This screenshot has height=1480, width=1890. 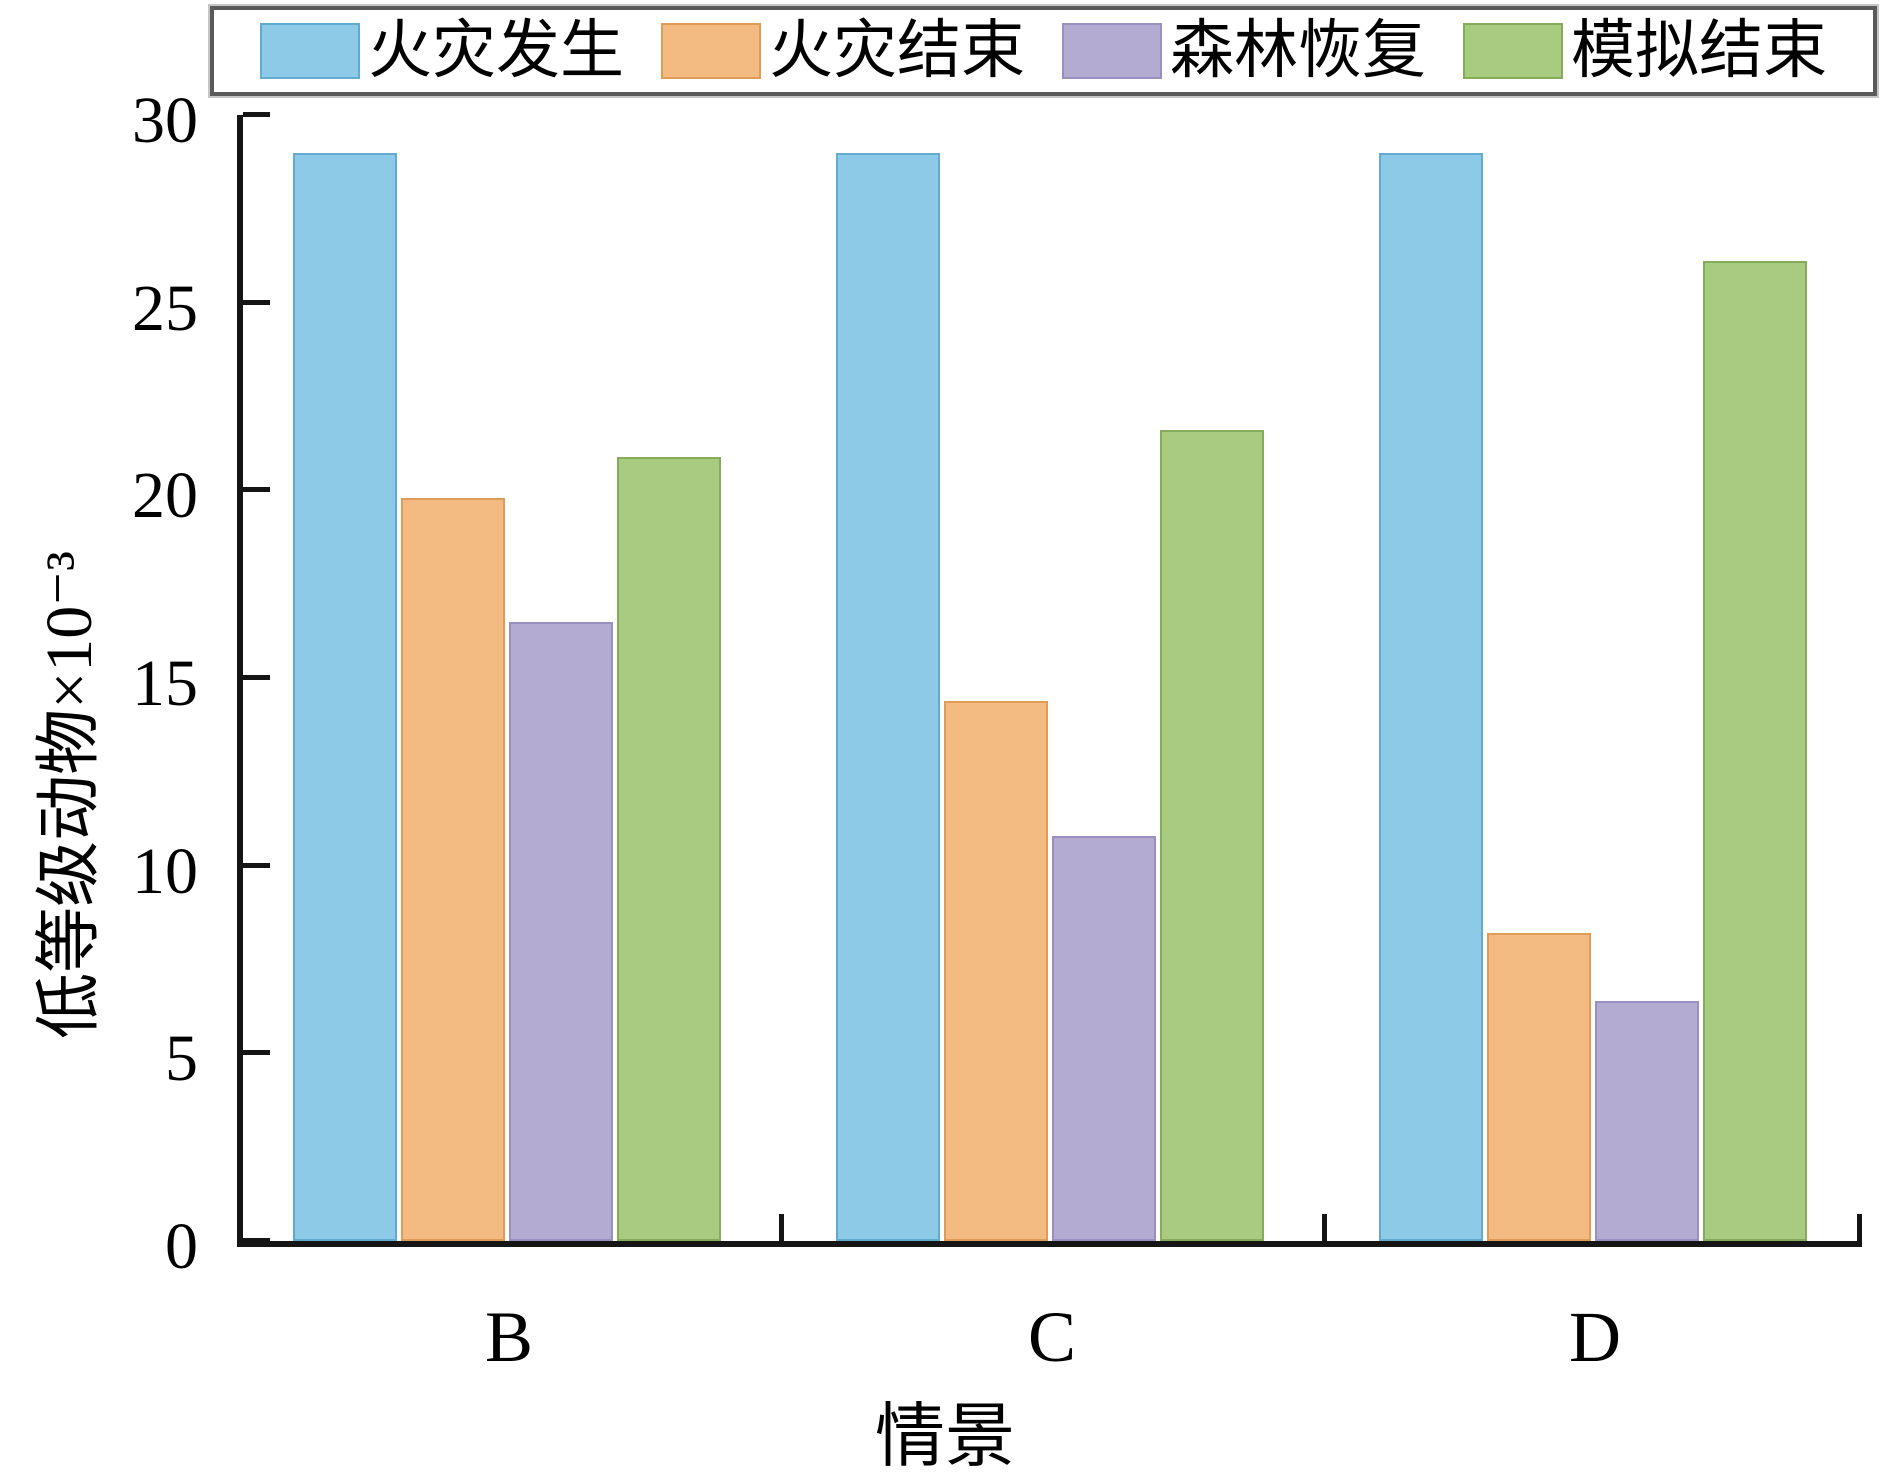 I want to click on legend-item-0: 火灾发生, so click(x=442, y=51).